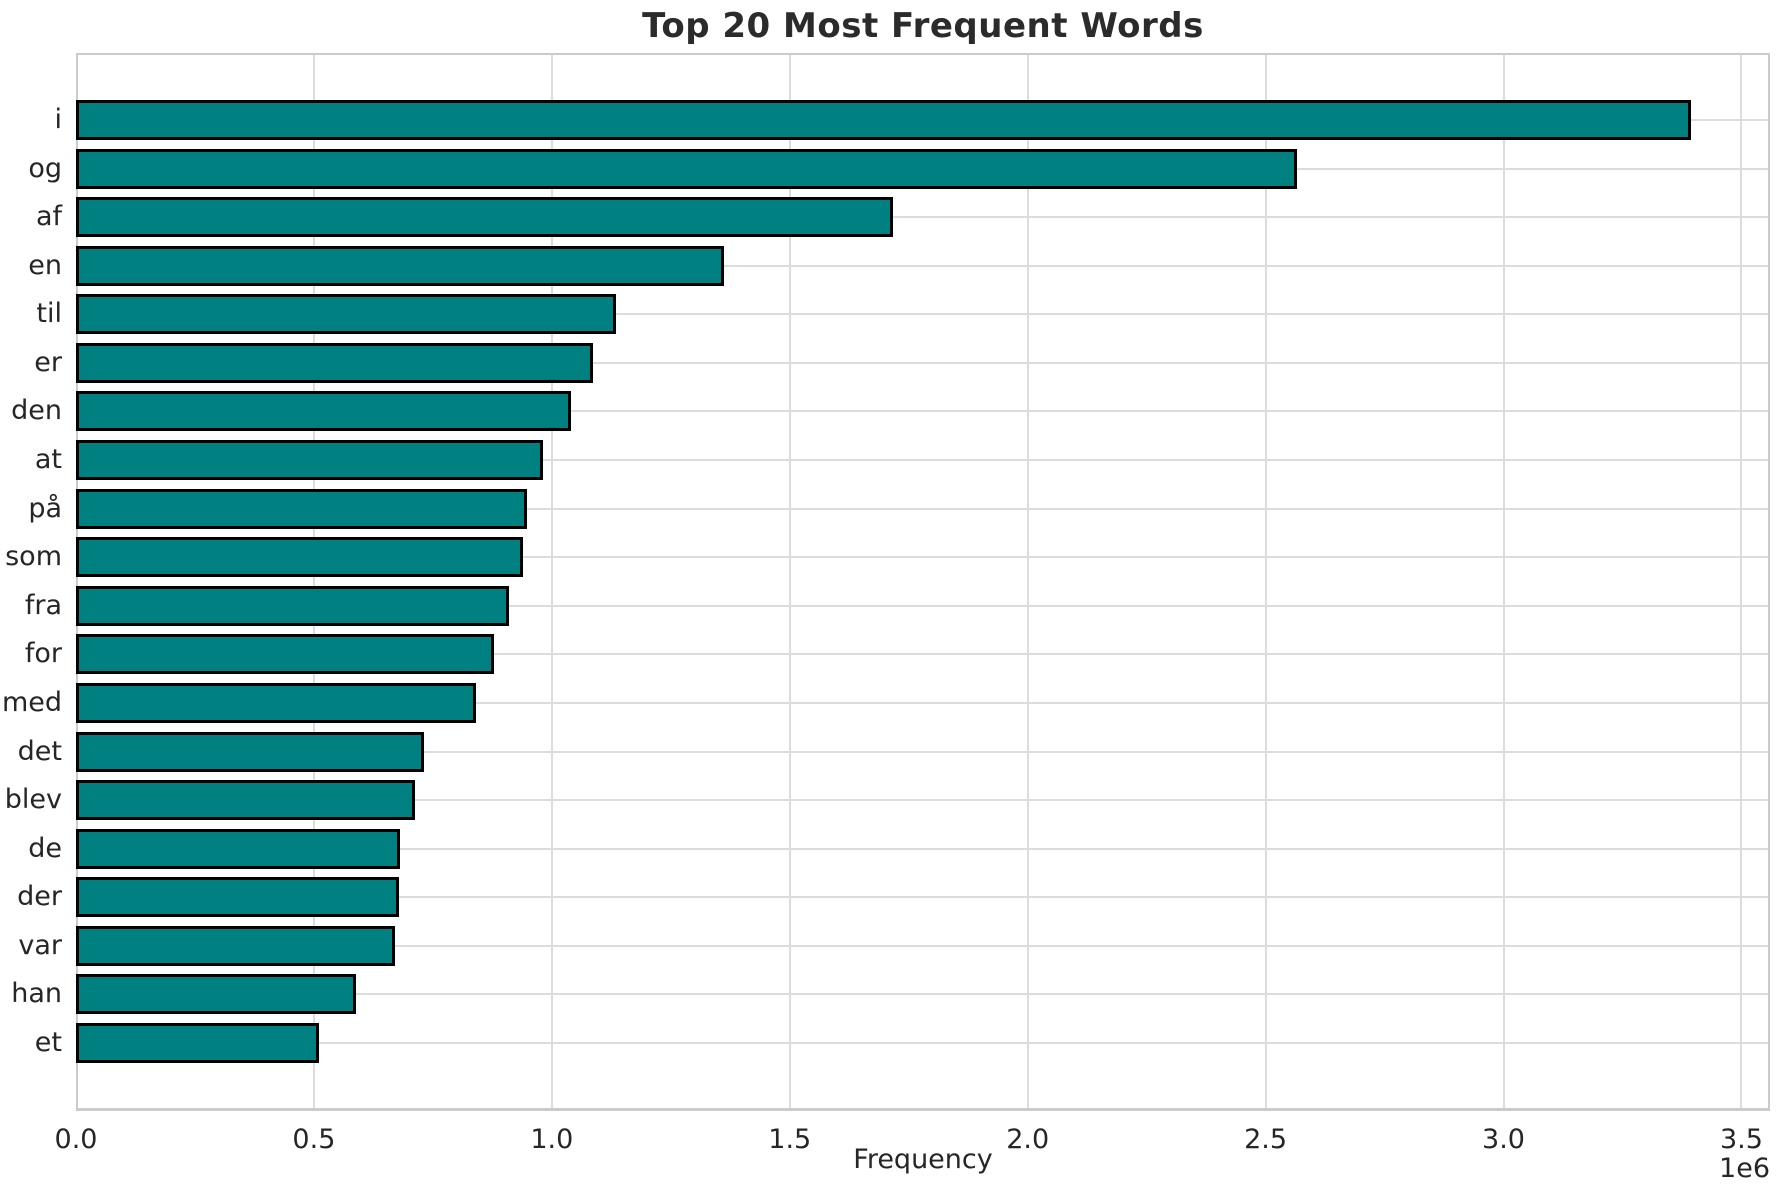 The image size is (1785, 1185). Describe the element at coordinates (36, 411) in the screenshot. I see `y-tick-label-den: den` at that location.